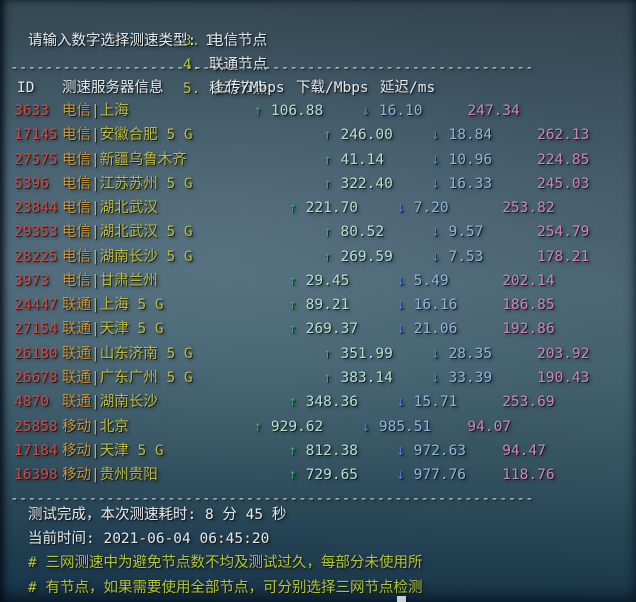 Image resolution: width=636 pixels, height=602 pixels. Describe the element at coordinates (127, 305) in the screenshot. I see `row-location: |上海 5 G` at that location.